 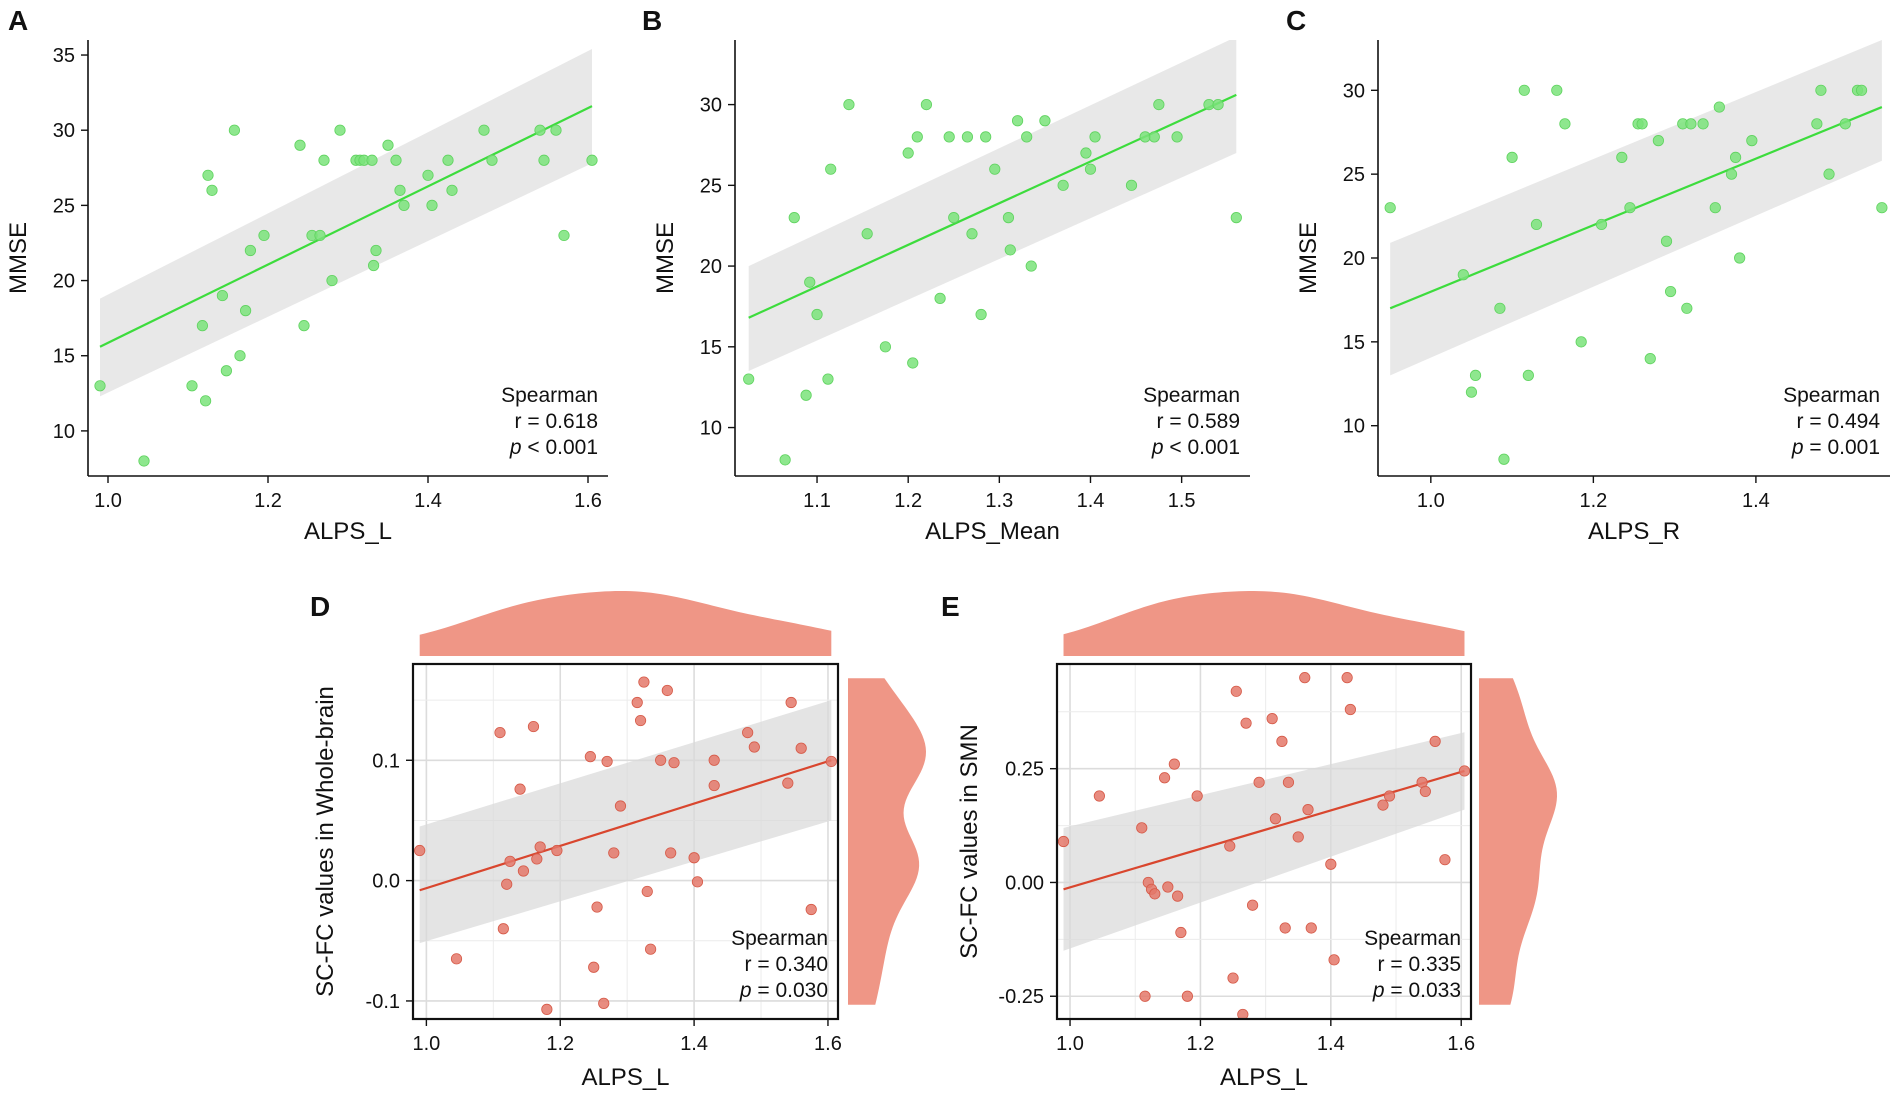 What do you see at coordinates (1634, 531) in the screenshot?
I see `x-axis-title: ALPS_R` at bounding box center [1634, 531].